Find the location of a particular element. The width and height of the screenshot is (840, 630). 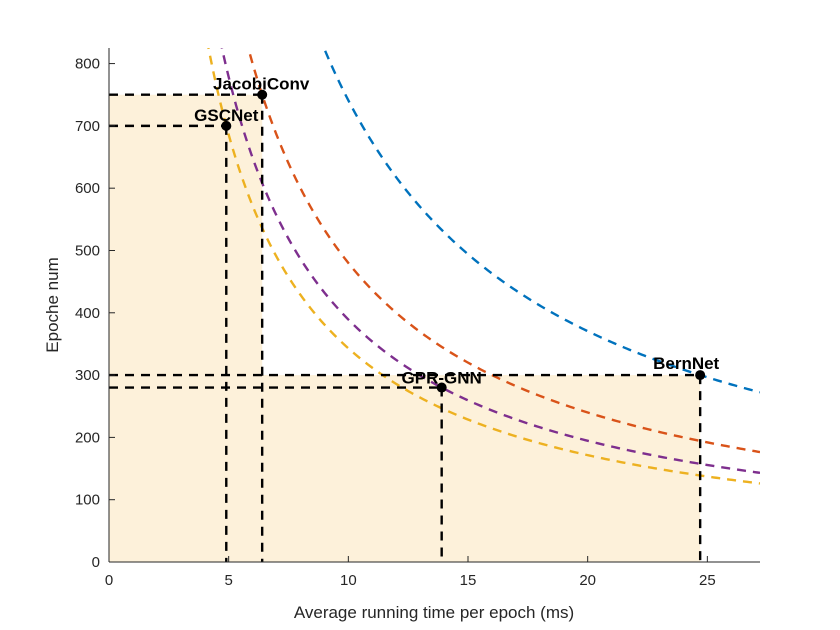

y-tick-label: 800 is located at coordinates (87, 64).